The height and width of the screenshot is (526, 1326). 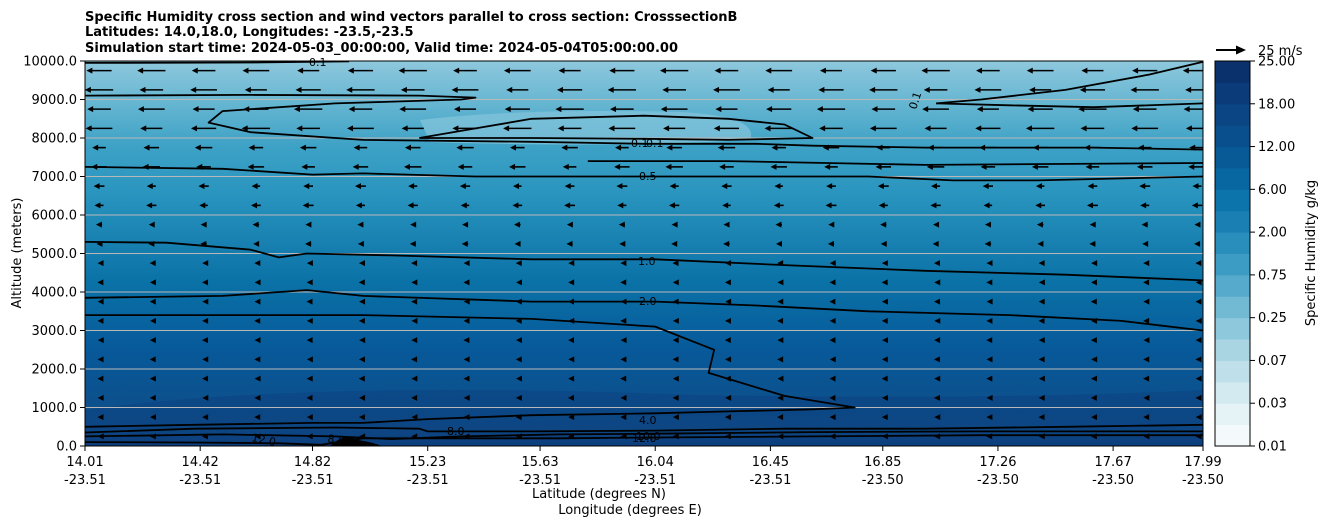 What do you see at coordinates (1272, 404) in the screenshot?
I see `colorbar-tick-label: 0.03` at bounding box center [1272, 404].